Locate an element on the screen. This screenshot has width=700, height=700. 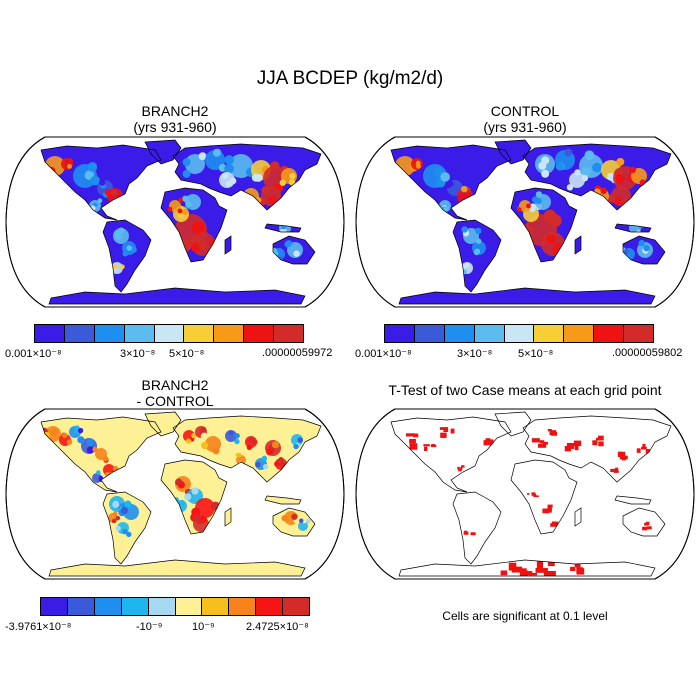
branch-map is located at coordinates (175, 222).